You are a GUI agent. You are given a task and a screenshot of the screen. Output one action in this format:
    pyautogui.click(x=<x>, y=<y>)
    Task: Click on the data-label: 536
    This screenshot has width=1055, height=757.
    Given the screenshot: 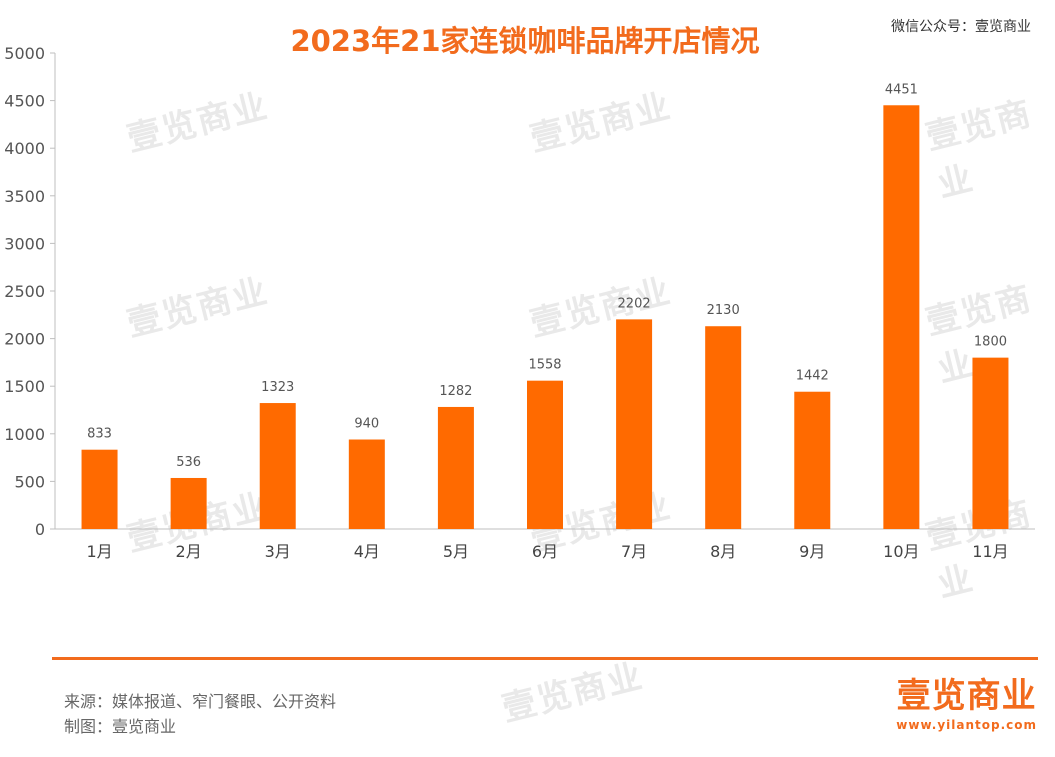 What is the action you would take?
    pyautogui.click(x=188, y=462)
    